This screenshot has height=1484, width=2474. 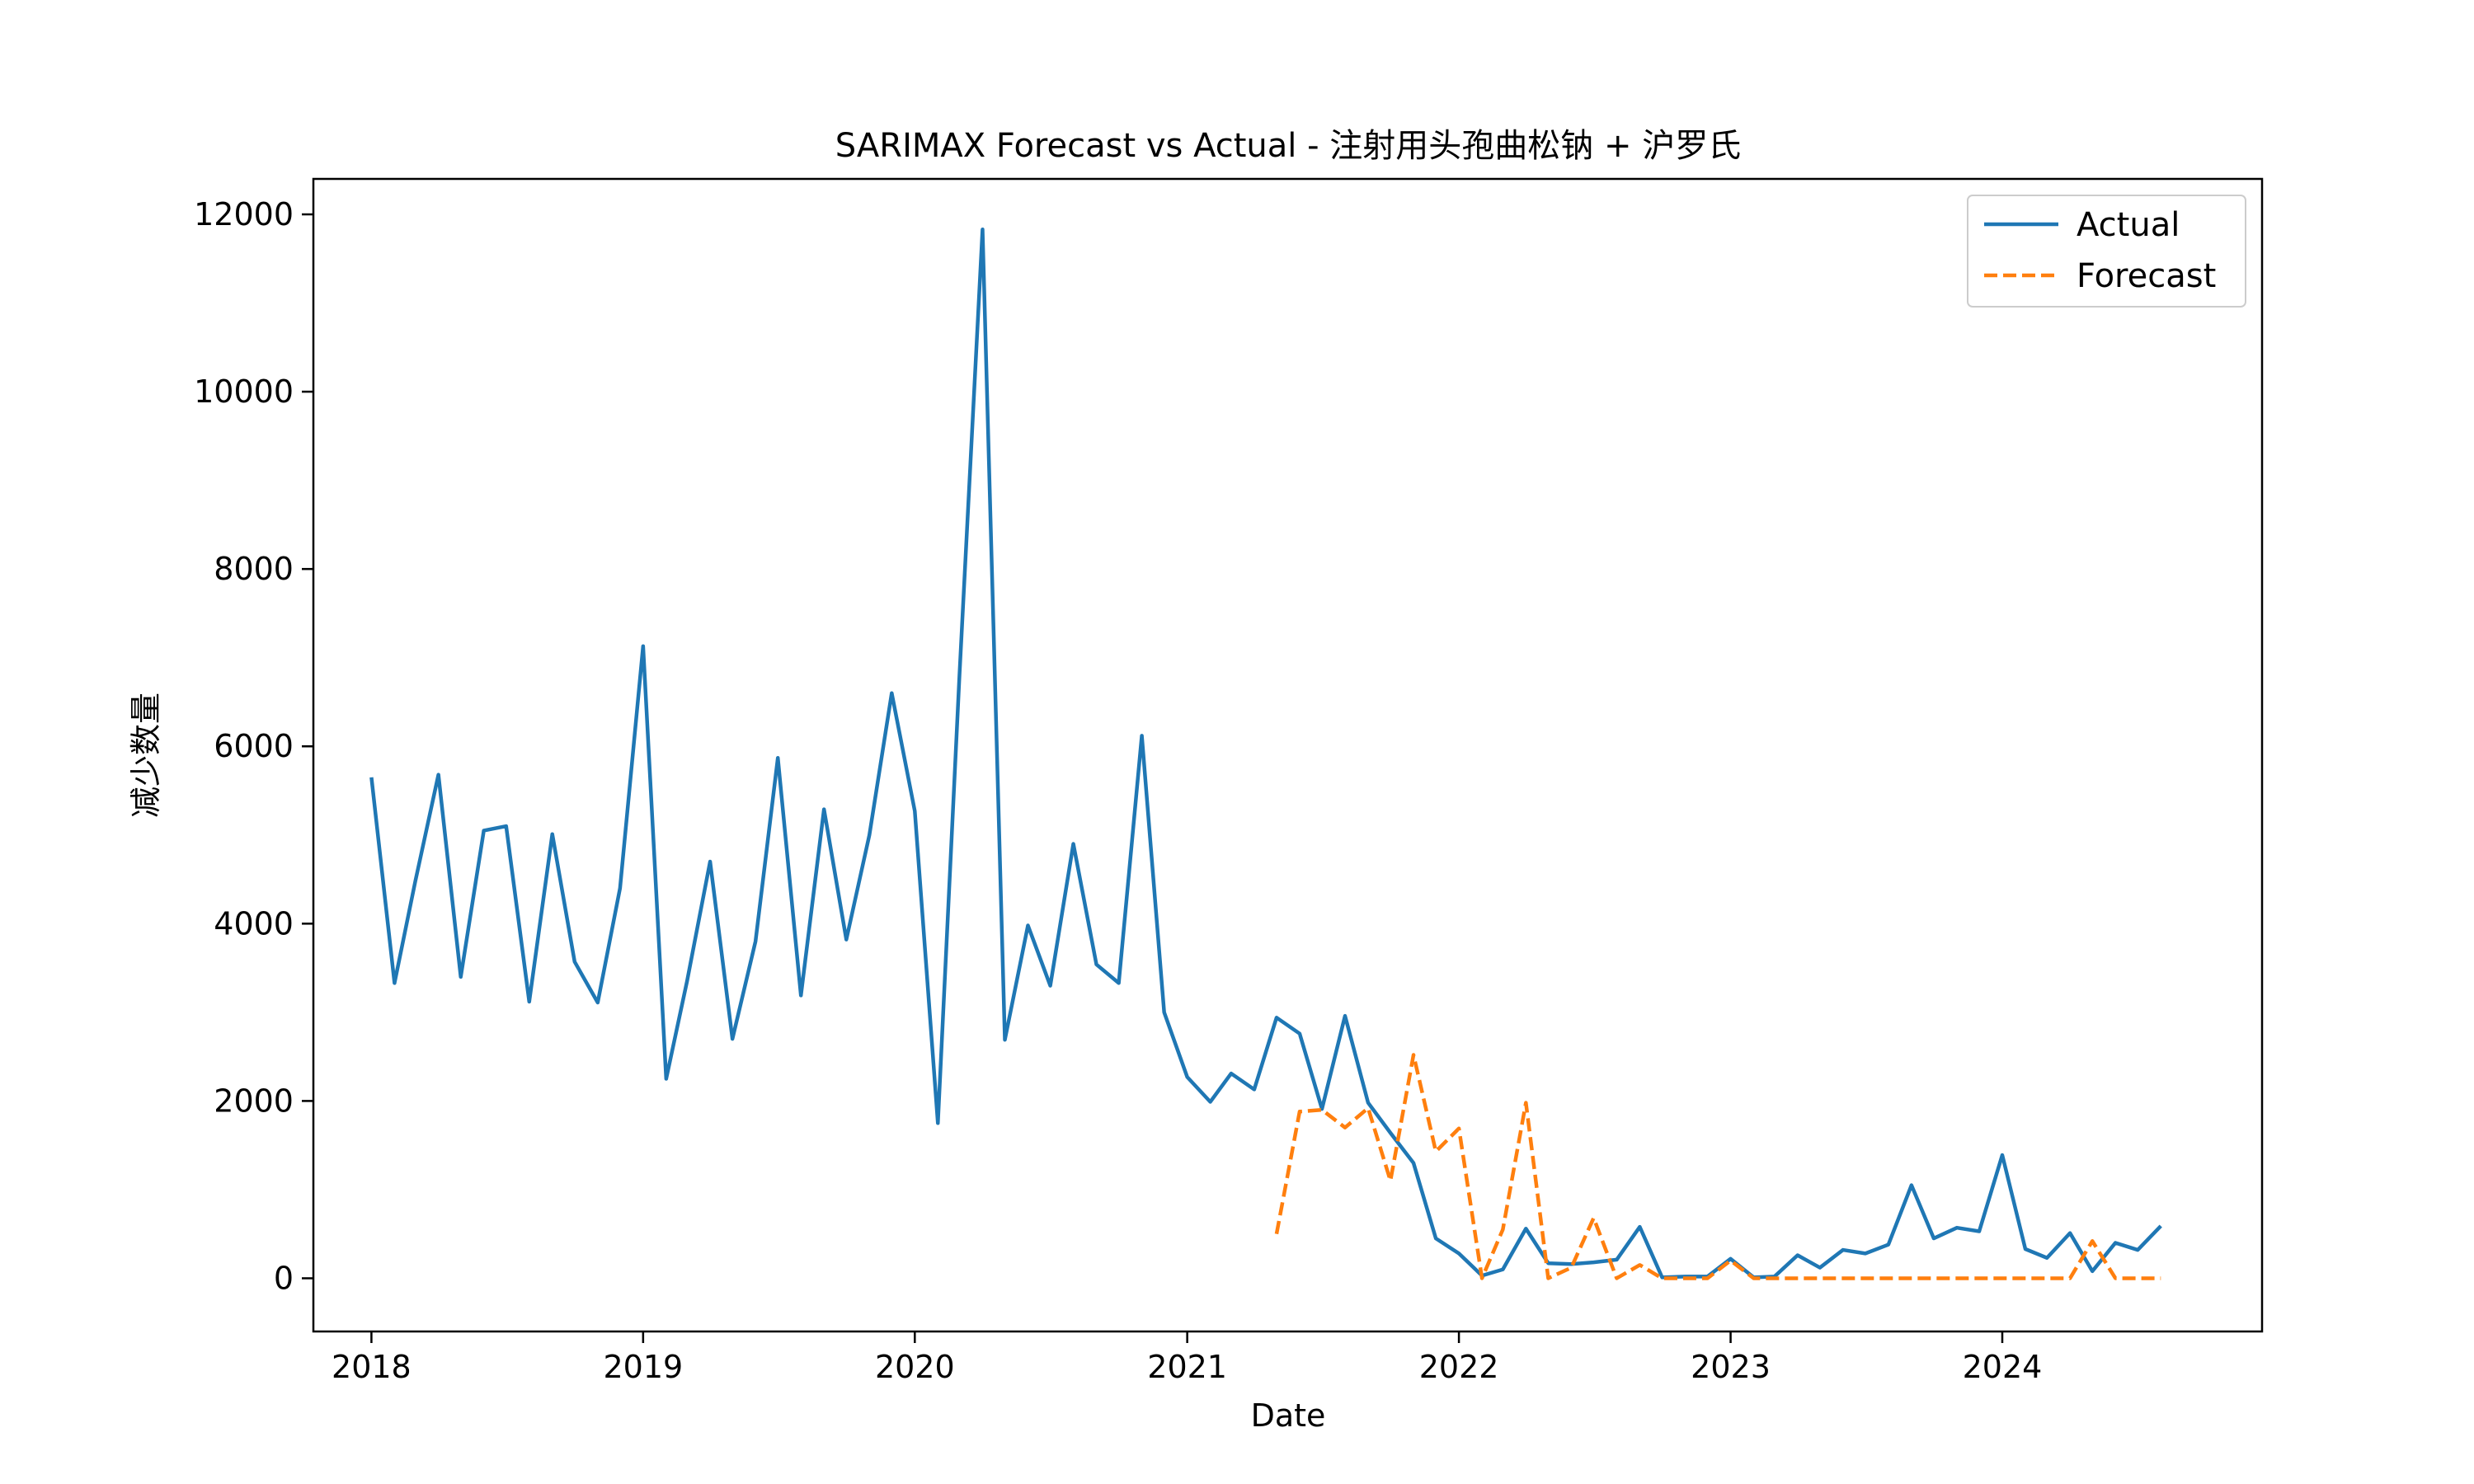 What do you see at coordinates (1288, 1415) in the screenshot?
I see `x-axis-label: Date` at bounding box center [1288, 1415].